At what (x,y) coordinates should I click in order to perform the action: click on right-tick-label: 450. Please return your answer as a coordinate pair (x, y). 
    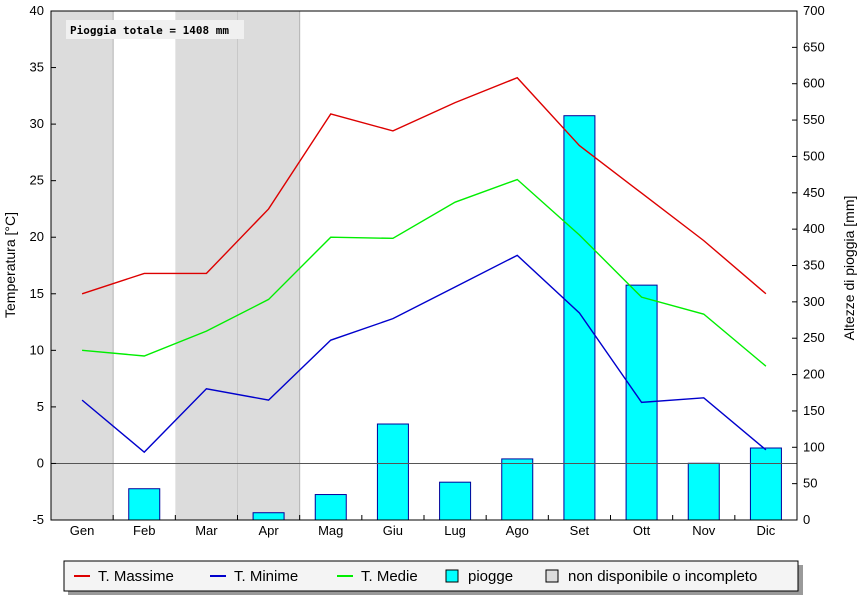
    Looking at the image, I should click on (814, 192).